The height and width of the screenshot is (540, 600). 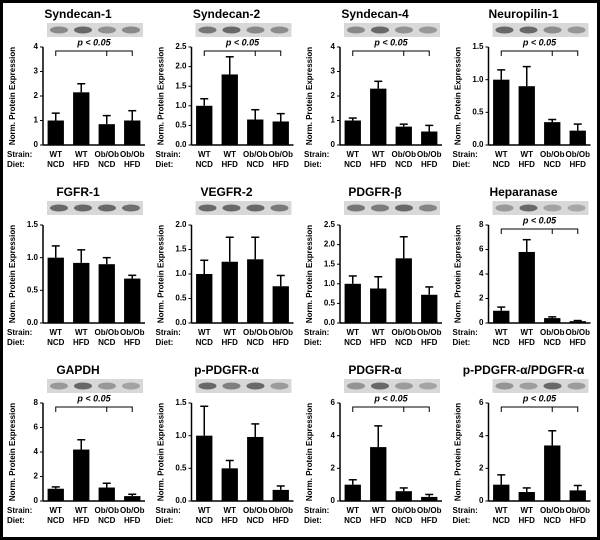 What do you see at coordinates (165, 520) in the screenshot?
I see `diet-row-label: Diet:` at bounding box center [165, 520].